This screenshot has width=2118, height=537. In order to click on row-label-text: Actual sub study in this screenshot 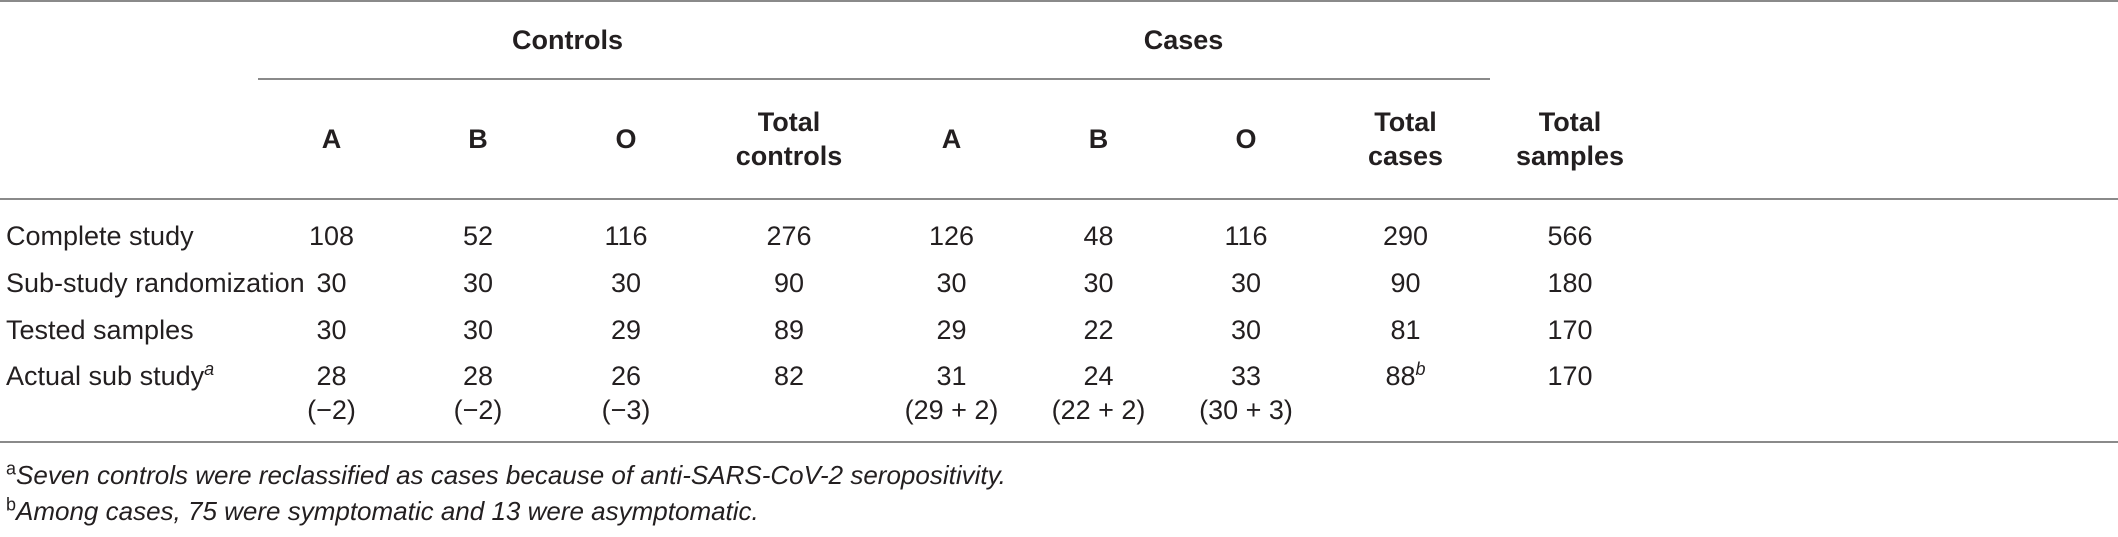, I will do `click(105, 376)`.